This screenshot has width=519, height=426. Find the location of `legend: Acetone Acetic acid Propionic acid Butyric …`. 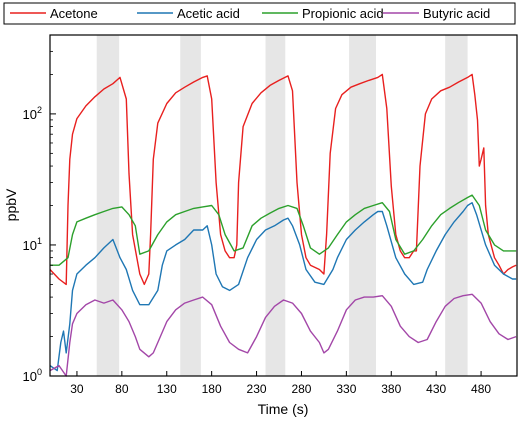

legend: Acetone Acetic acid Propionic acid Butyric … is located at coordinates (259, 13).